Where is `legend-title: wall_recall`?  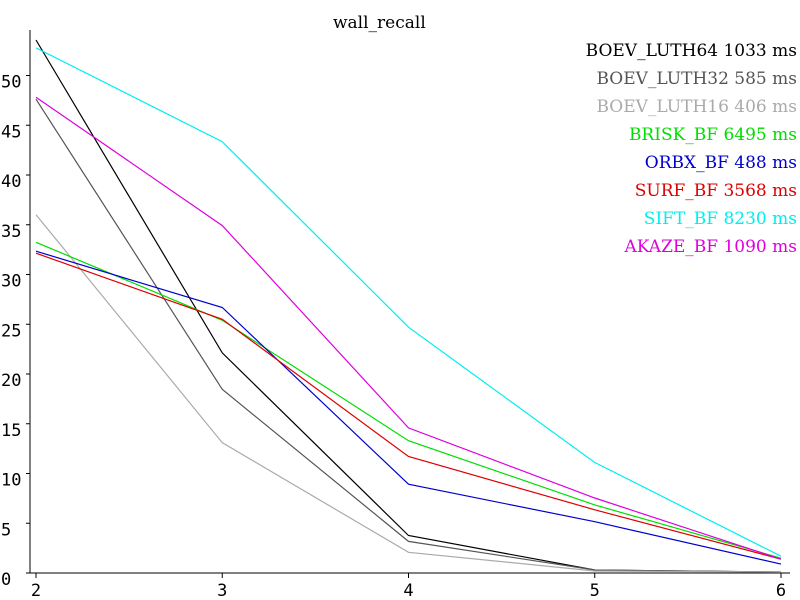 legend-title: wall_recall is located at coordinates (379, 23).